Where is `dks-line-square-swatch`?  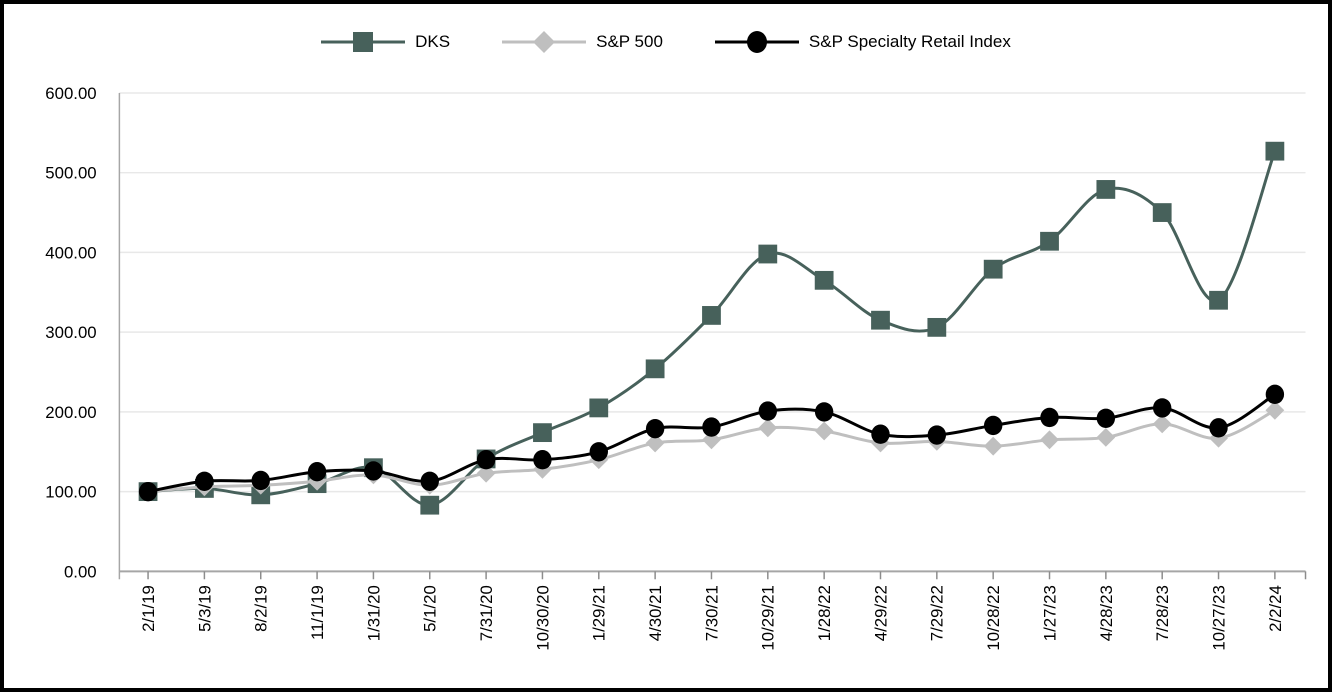 dks-line-square-swatch is located at coordinates (363, 42).